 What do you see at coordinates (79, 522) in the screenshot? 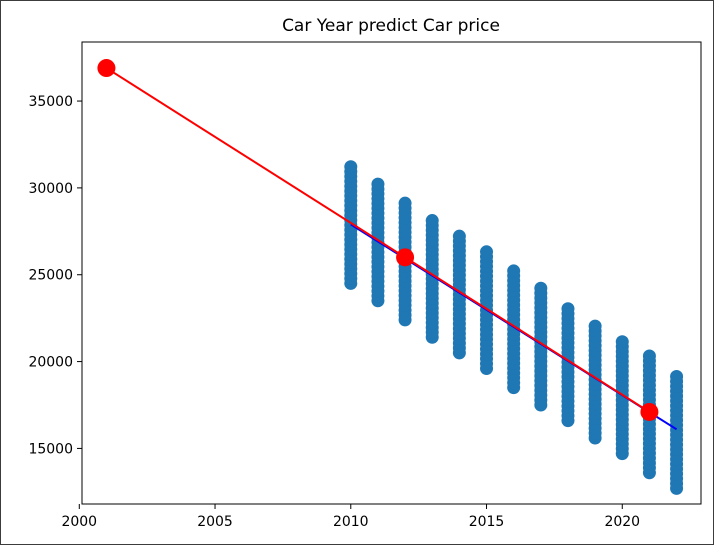
I see `x-tick-label: 2000` at bounding box center [79, 522].